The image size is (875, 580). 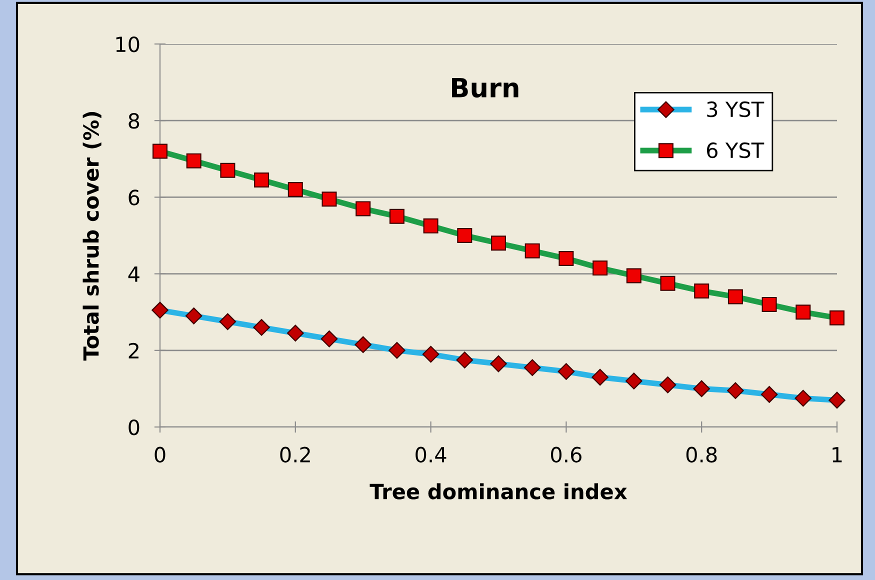 What do you see at coordinates (431, 454) in the screenshot?
I see `x-tick-label: 0.4` at bounding box center [431, 454].